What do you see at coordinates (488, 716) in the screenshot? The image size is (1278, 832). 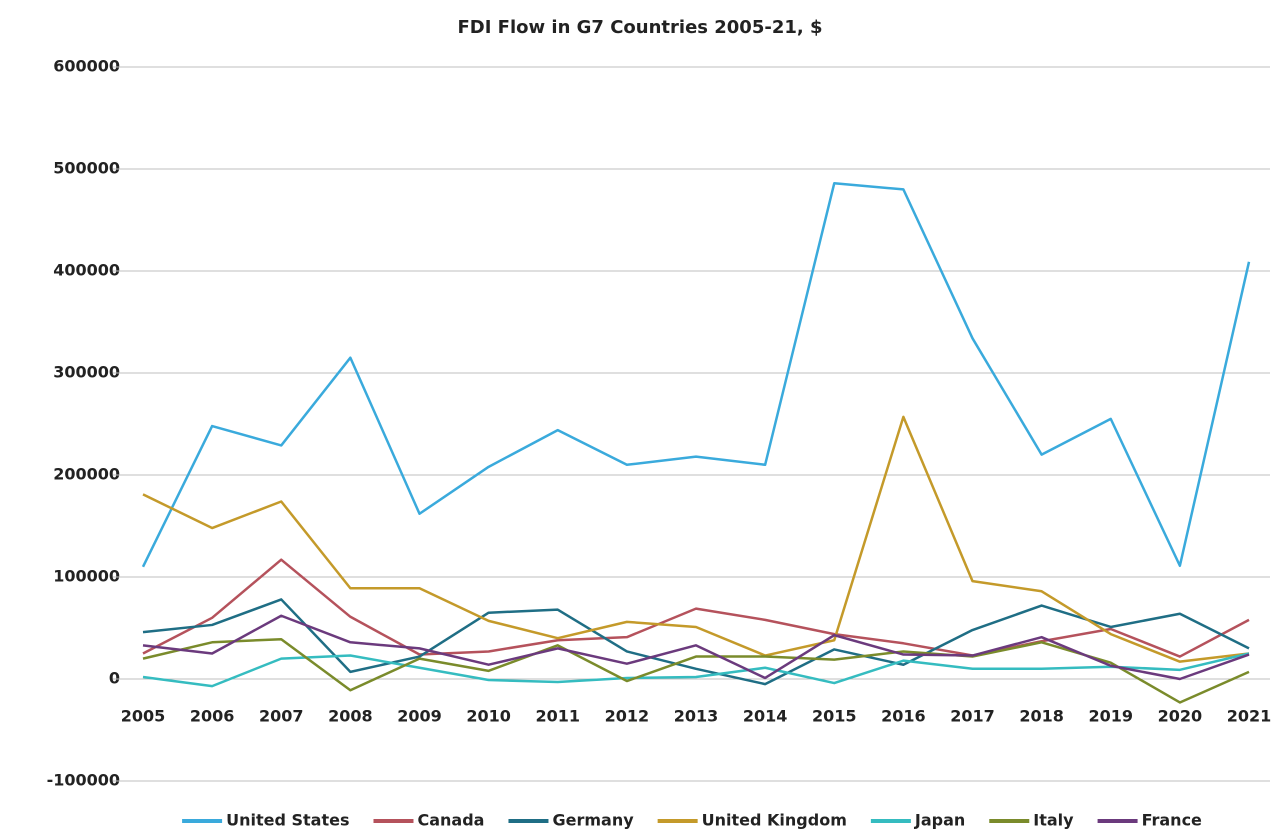 I see `x-tick-label: 2010` at bounding box center [488, 716].